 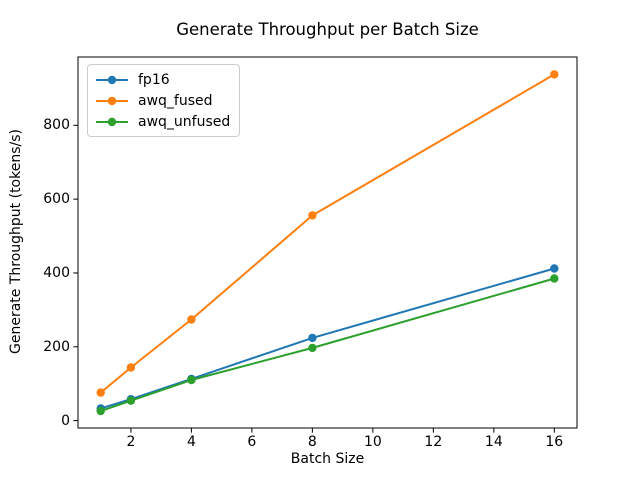 I want to click on y-tick-label-600: 600, so click(x=56, y=199).